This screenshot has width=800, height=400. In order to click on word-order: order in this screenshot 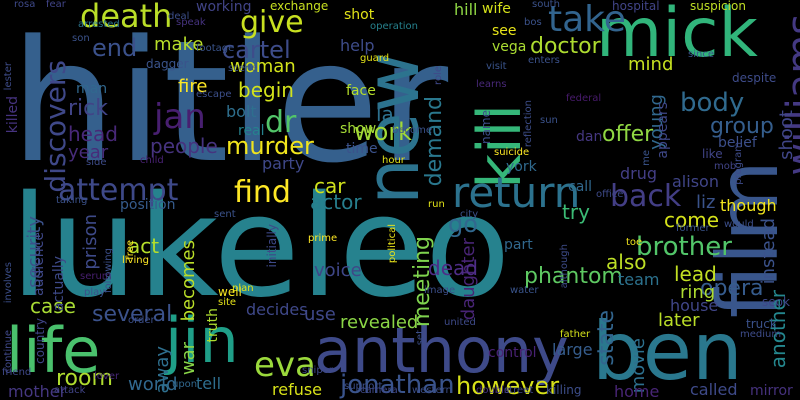, I will do `click(141, 320)`.